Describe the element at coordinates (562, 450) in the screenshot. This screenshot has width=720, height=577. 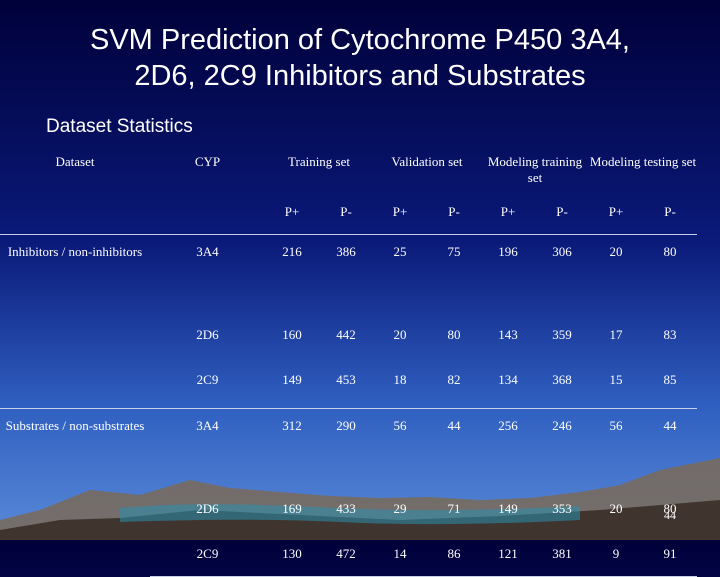
I see `value-cell: 246` at that location.